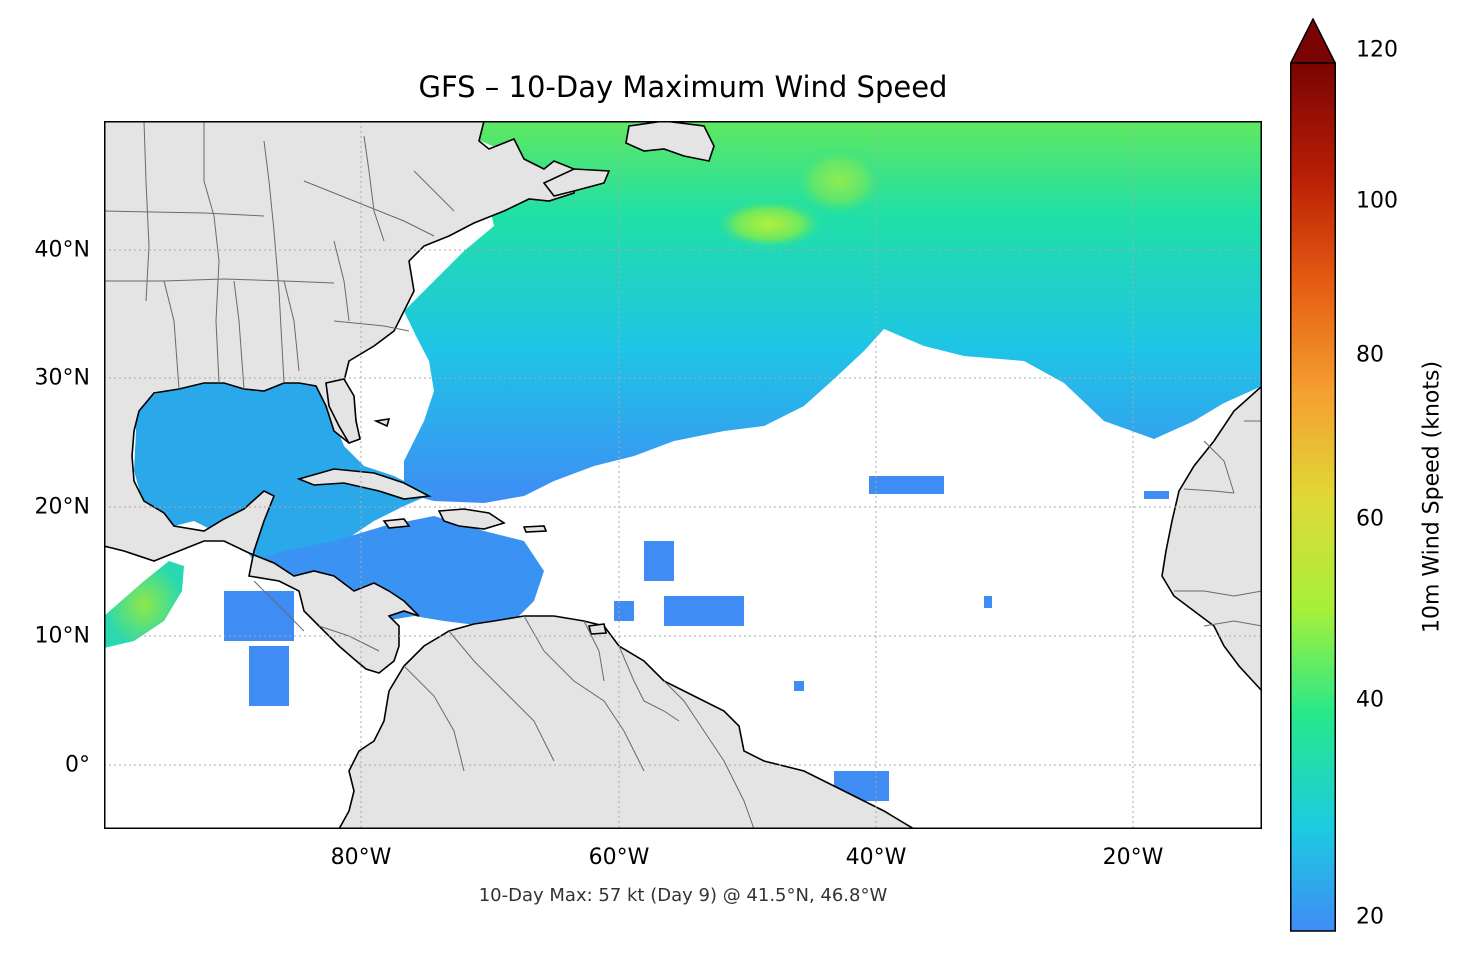 This screenshot has height=969, width=1466. I want to click on land-trinidad, so click(597, 629).